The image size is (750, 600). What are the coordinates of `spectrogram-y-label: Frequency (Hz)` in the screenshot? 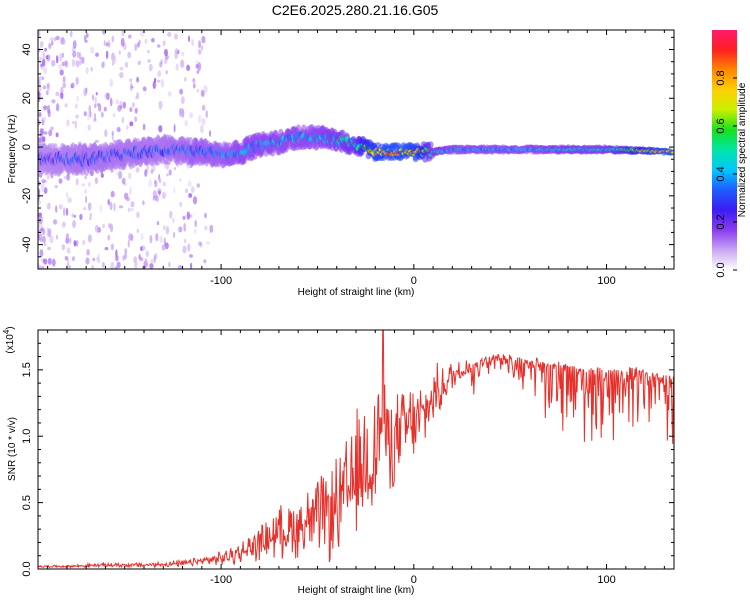 It's located at (12, 149).